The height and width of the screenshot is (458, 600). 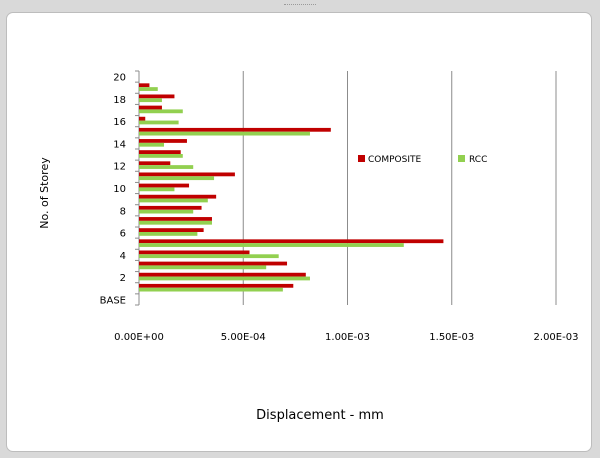 What do you see at coordinates (123, 278) in the screenshot?
I see `y-tick-label: 2` at bounding box center [123, 278].